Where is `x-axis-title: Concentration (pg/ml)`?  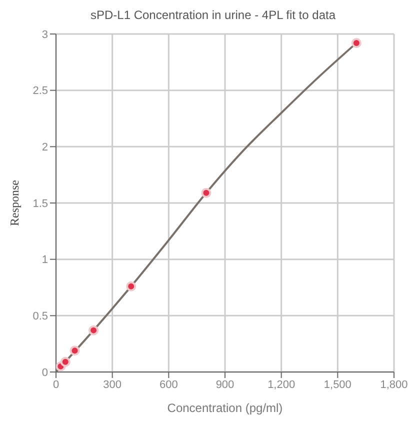
x-axis-title: Concentration (pg/ml) is located at coordinates (225, 408).